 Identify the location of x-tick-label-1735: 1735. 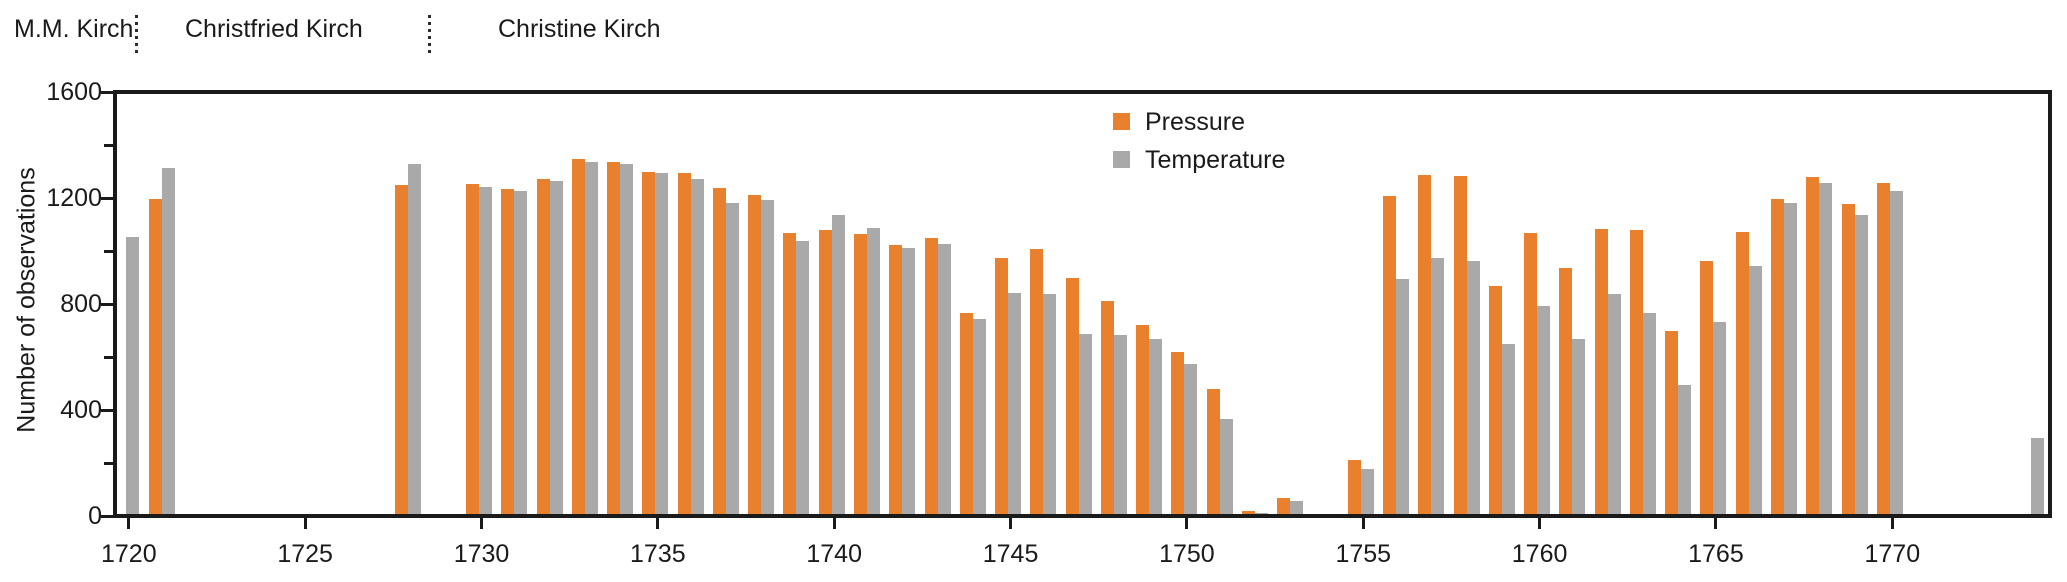
(658, 554).